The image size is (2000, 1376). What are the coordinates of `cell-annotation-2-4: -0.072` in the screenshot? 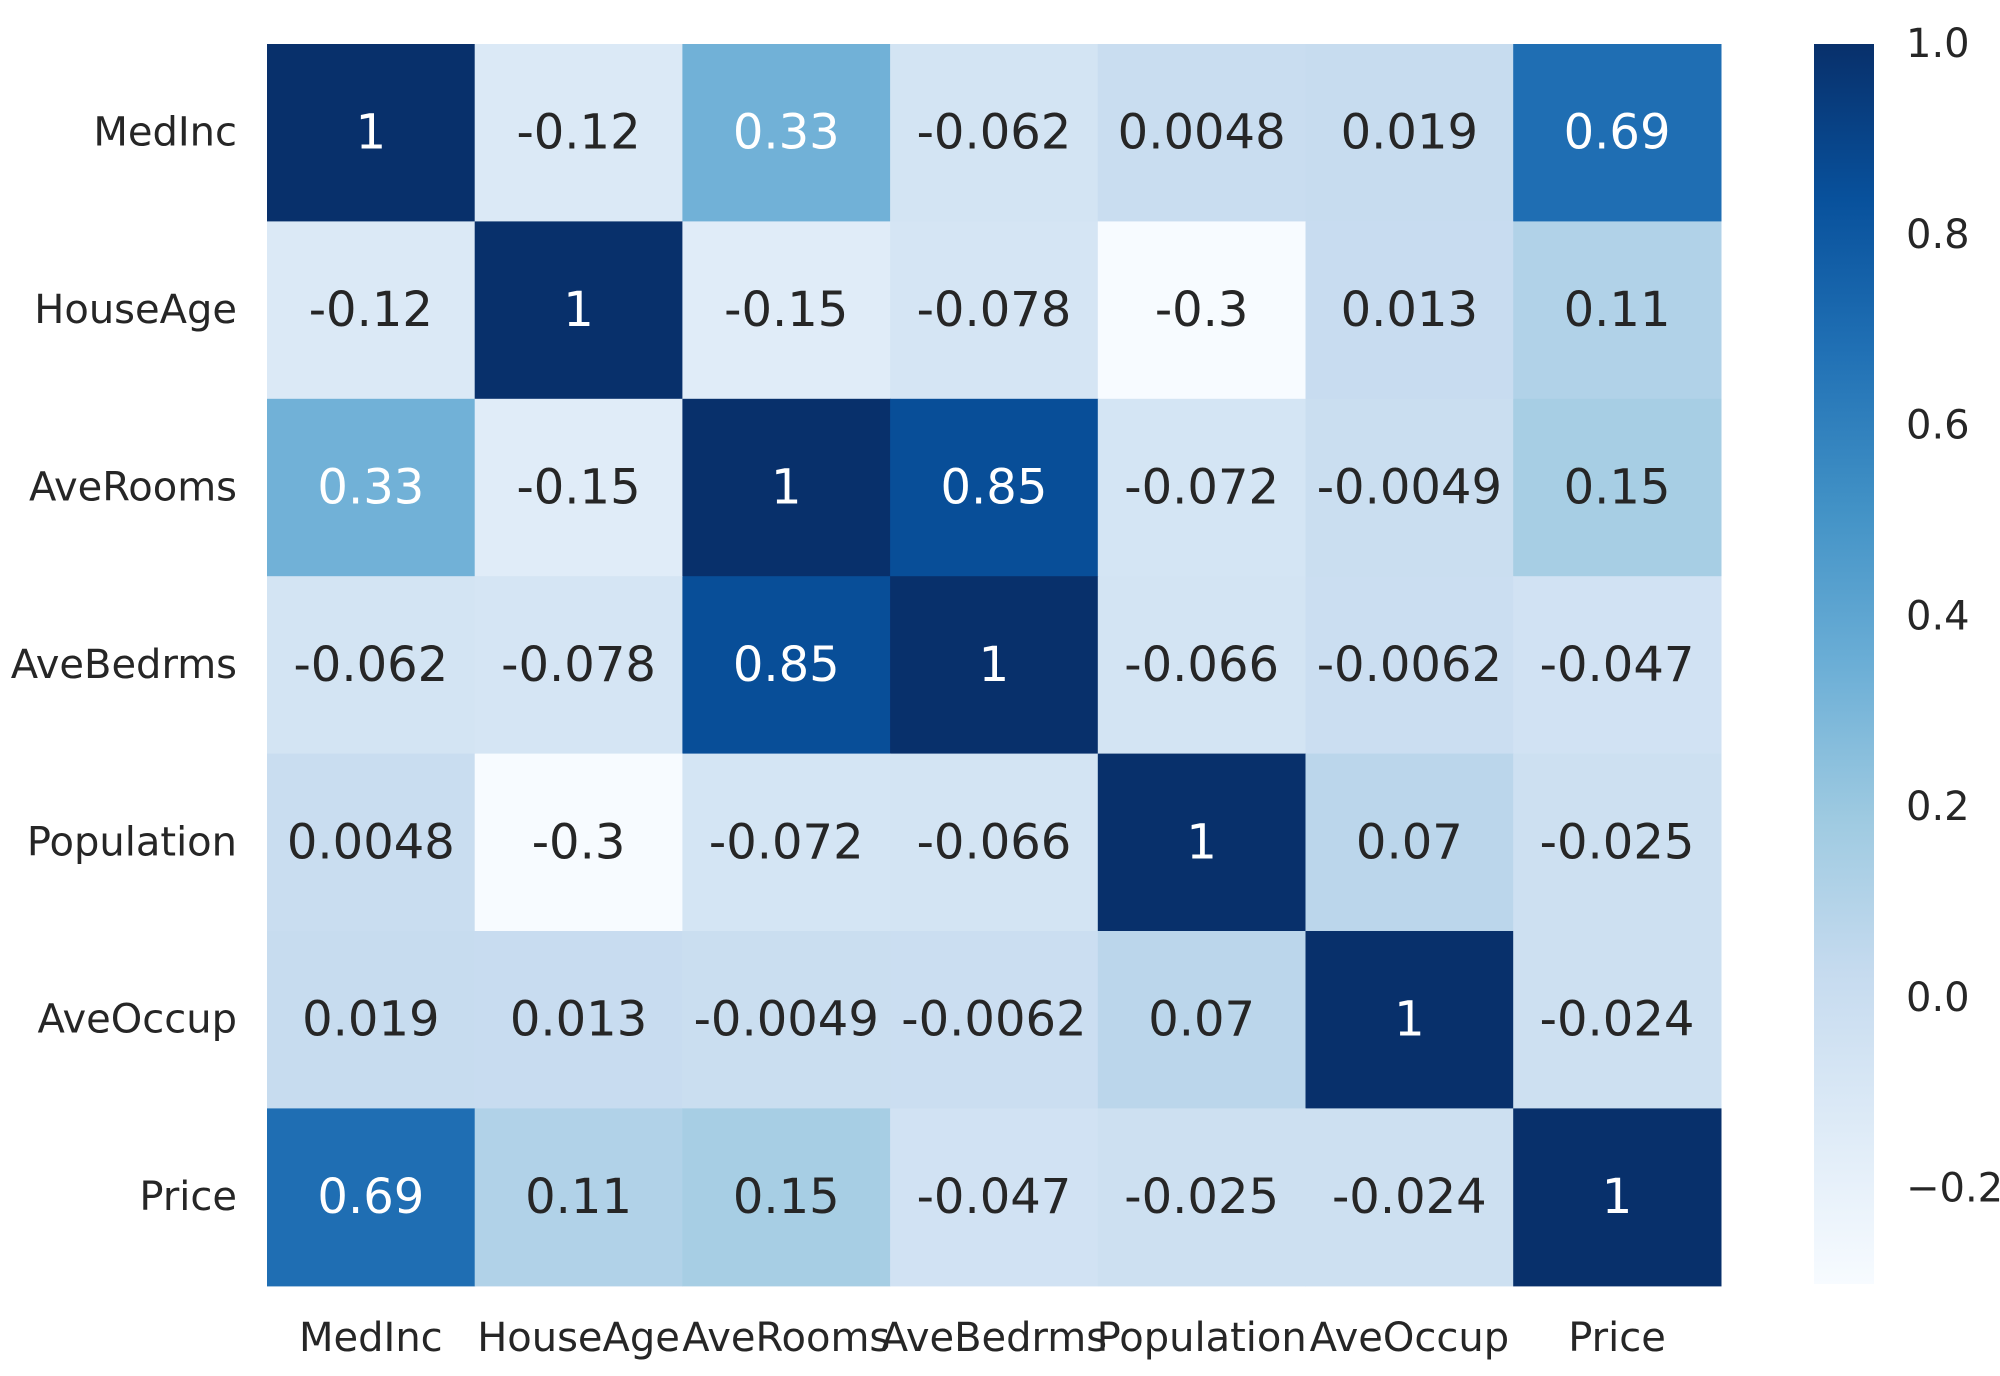 It's located at (1201, 488).